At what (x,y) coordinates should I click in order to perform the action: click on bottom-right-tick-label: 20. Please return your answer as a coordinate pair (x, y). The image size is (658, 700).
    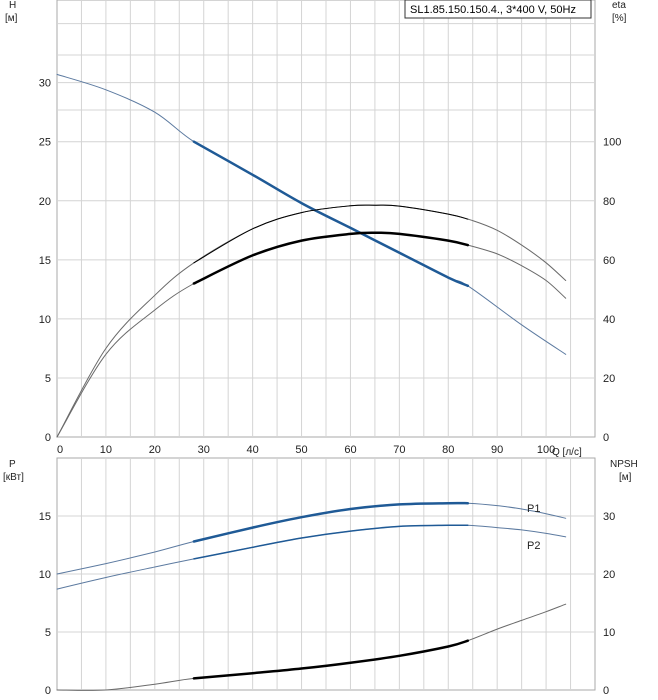
    Looking at the image, I should click on (609, 575).